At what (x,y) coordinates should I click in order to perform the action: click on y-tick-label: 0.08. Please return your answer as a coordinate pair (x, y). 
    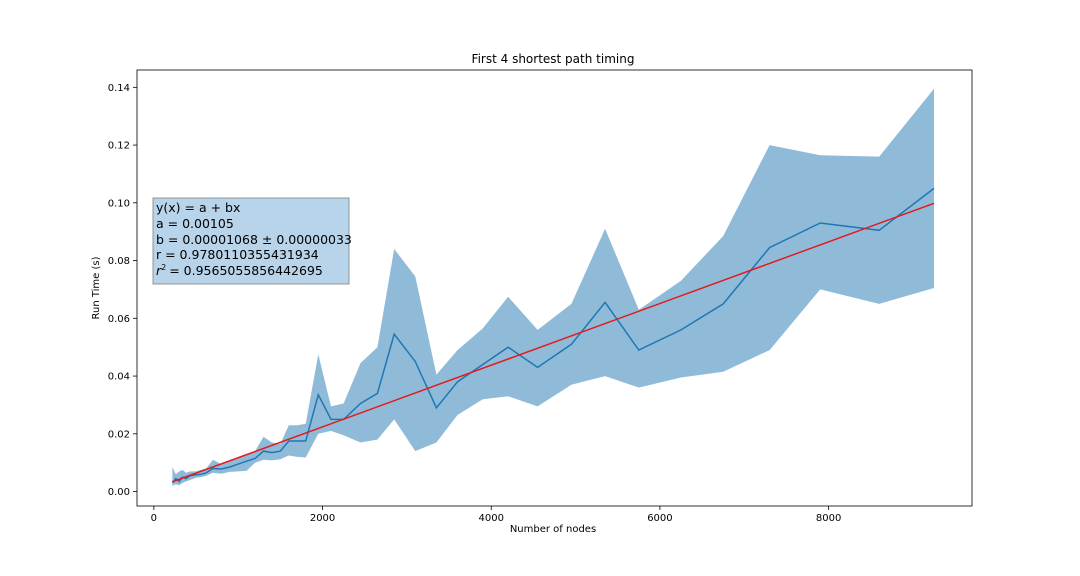
    Looking at the image, I should click on (119, 261).